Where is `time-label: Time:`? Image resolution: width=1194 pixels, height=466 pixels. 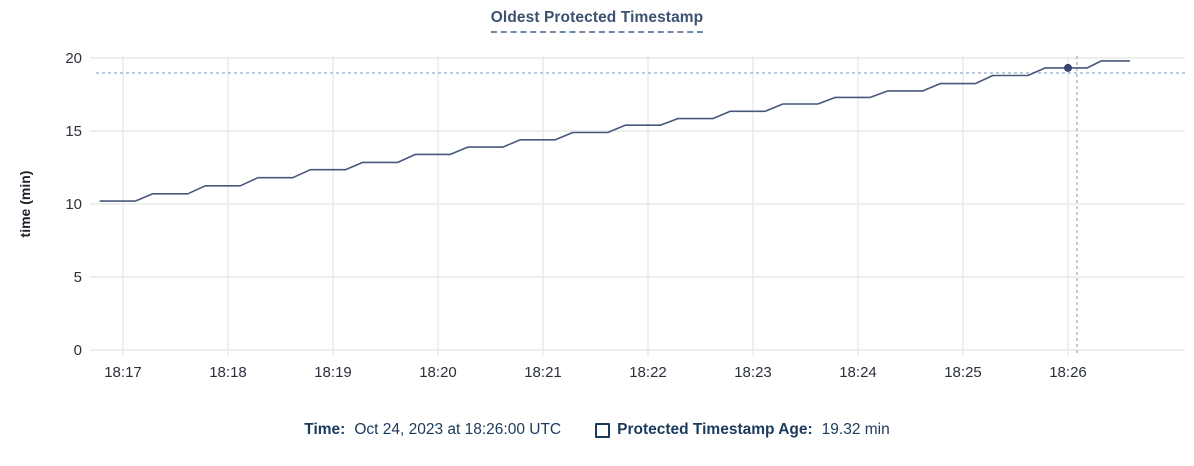 time-label: Time: is located at coordinates (325, 429).